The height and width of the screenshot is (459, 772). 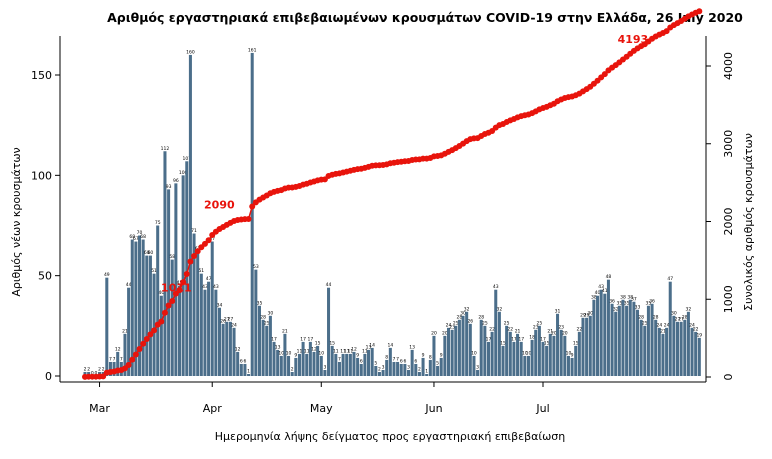 What do you see at coordinates (329, 285) in the screenshot?
I see `bar-label-day-67: 44` at bounding box center [329, 285].